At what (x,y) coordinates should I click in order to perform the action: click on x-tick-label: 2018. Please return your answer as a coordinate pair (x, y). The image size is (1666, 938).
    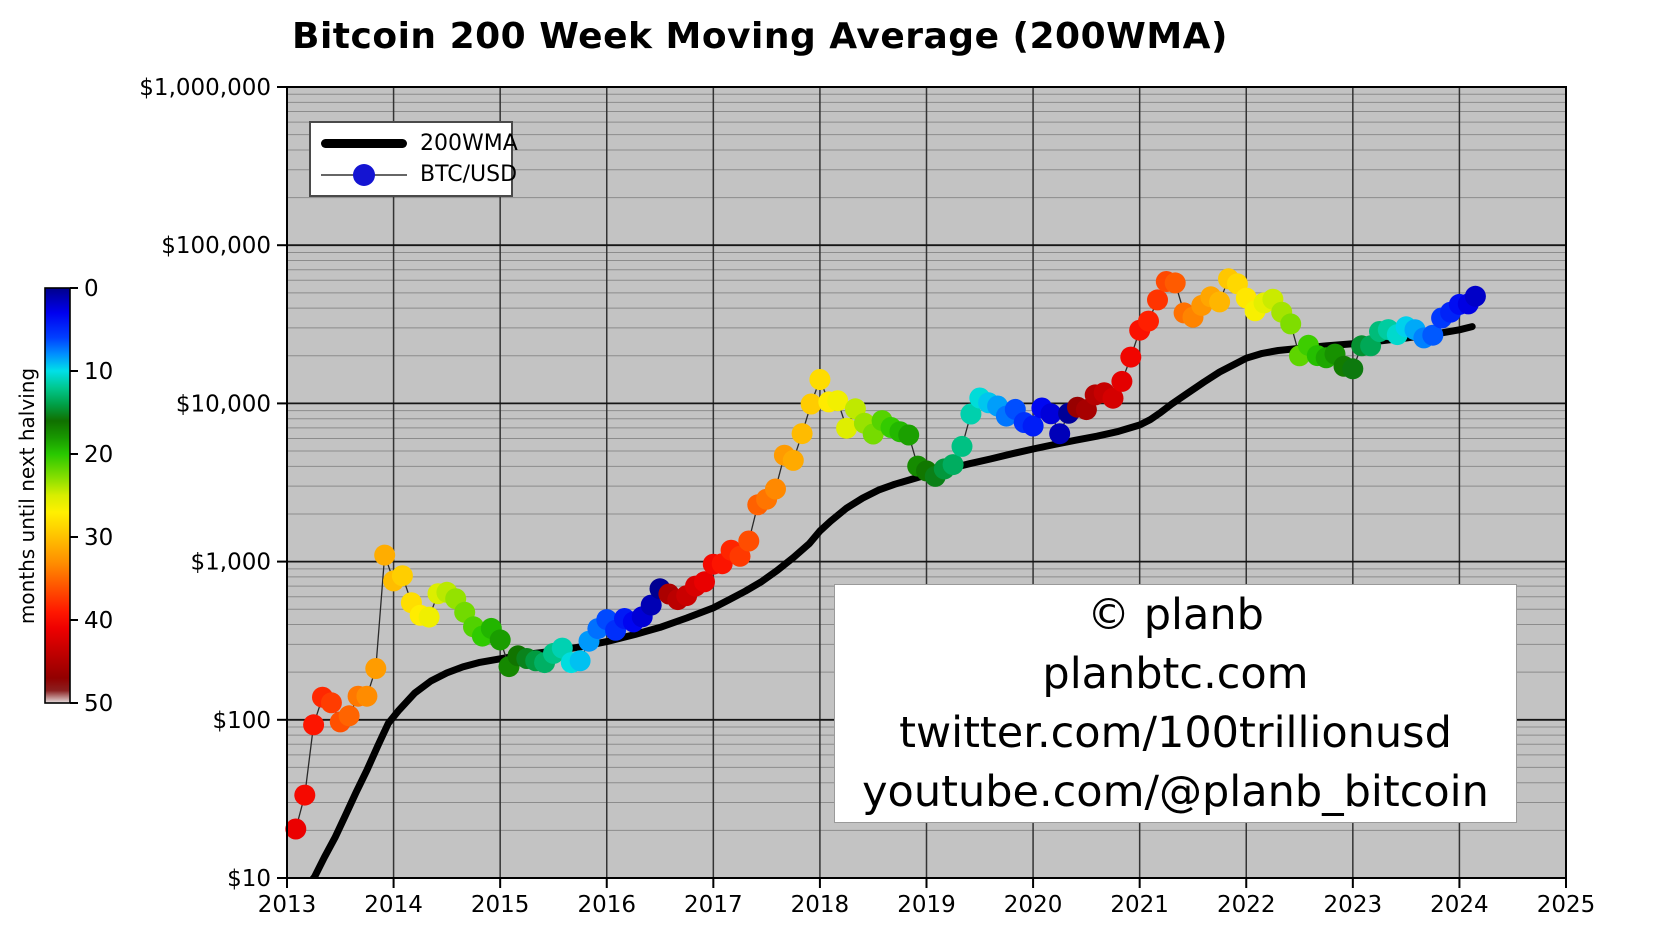
    Looking at the image, I should click on (820, 905).